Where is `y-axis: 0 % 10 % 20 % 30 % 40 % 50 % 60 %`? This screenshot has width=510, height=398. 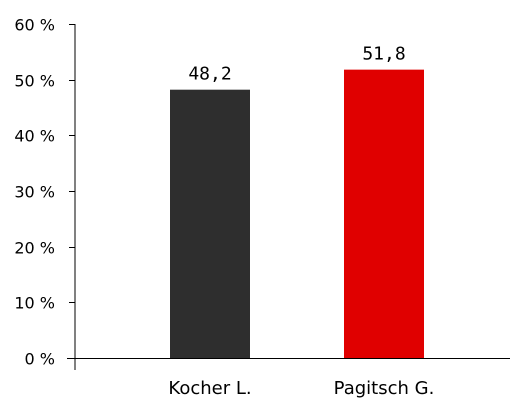
y-axis: 0 % 10 % 20 % 30 % 40 % 50 % 60 % is located at coordinates (45, 193).